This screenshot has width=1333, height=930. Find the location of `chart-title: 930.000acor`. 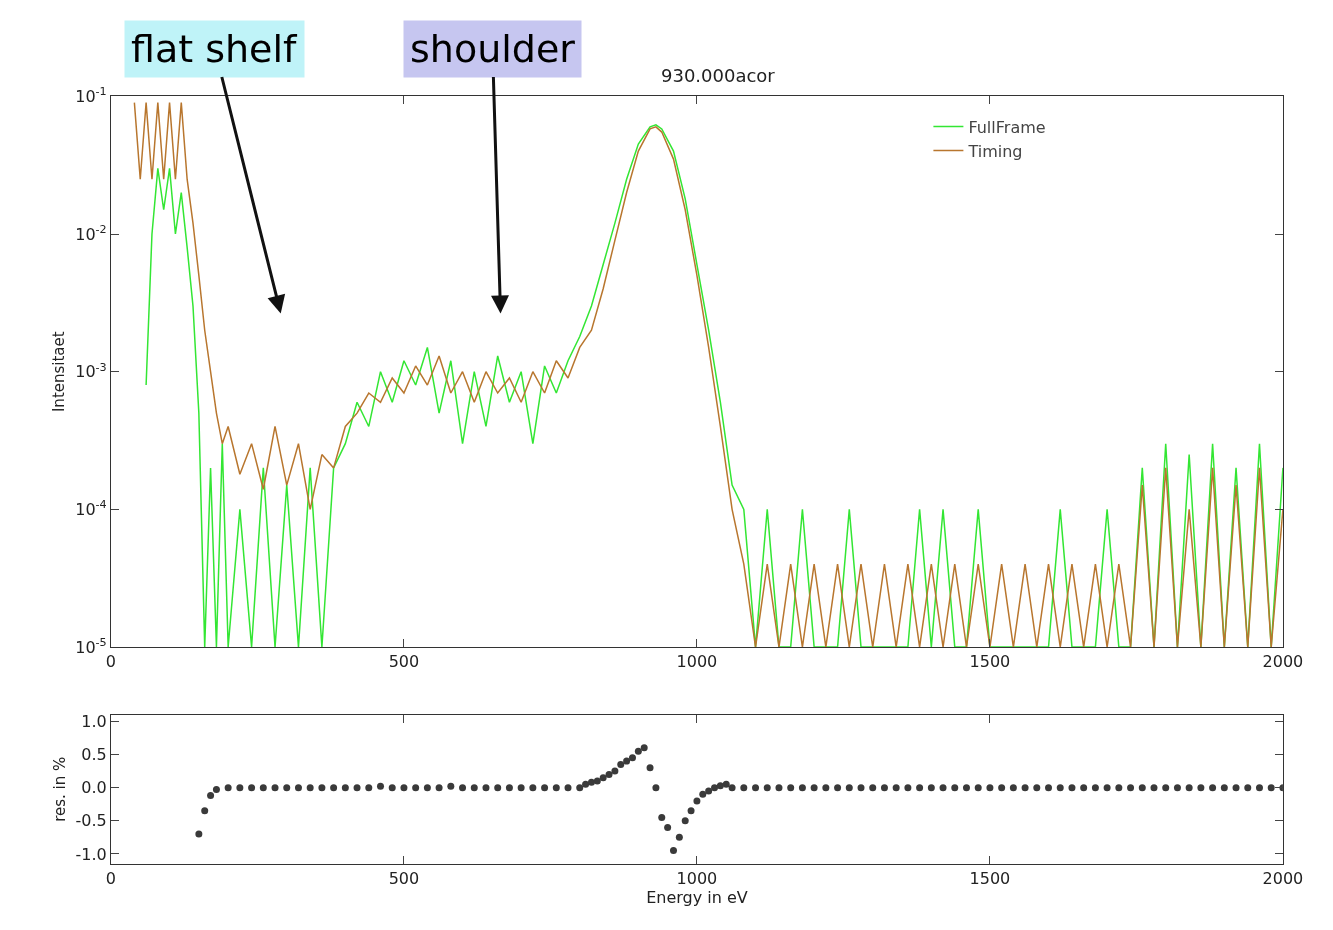

chart-title: 930.000acor is located at coordinates (718, 75).